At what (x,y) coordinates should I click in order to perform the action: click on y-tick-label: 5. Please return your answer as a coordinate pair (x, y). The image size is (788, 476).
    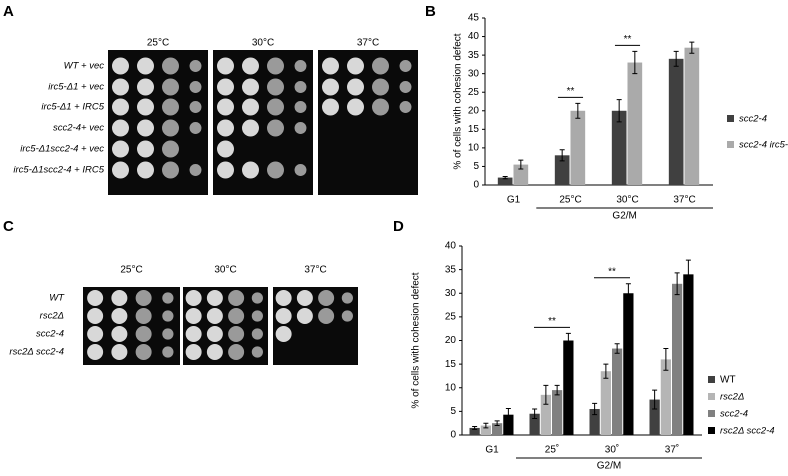
    Looking at the image, I should click on (453, 411).